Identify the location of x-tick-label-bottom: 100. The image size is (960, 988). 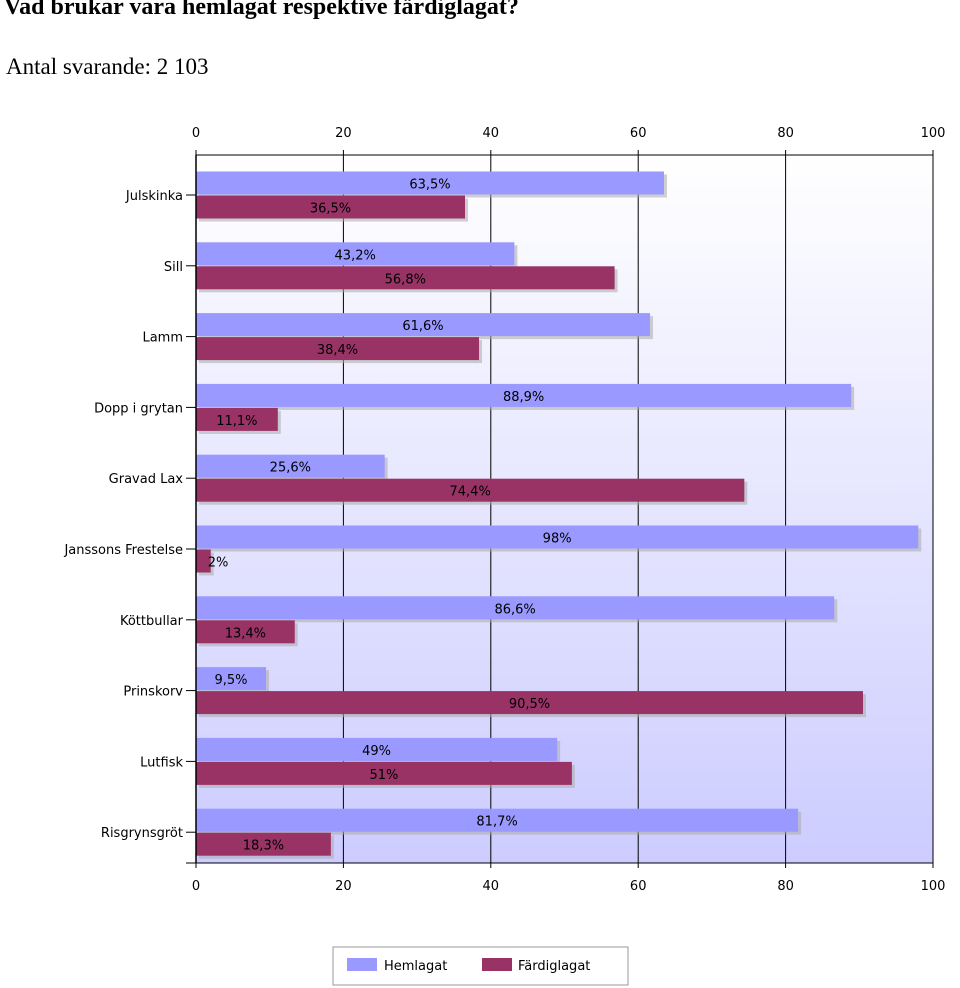
(933, 886).